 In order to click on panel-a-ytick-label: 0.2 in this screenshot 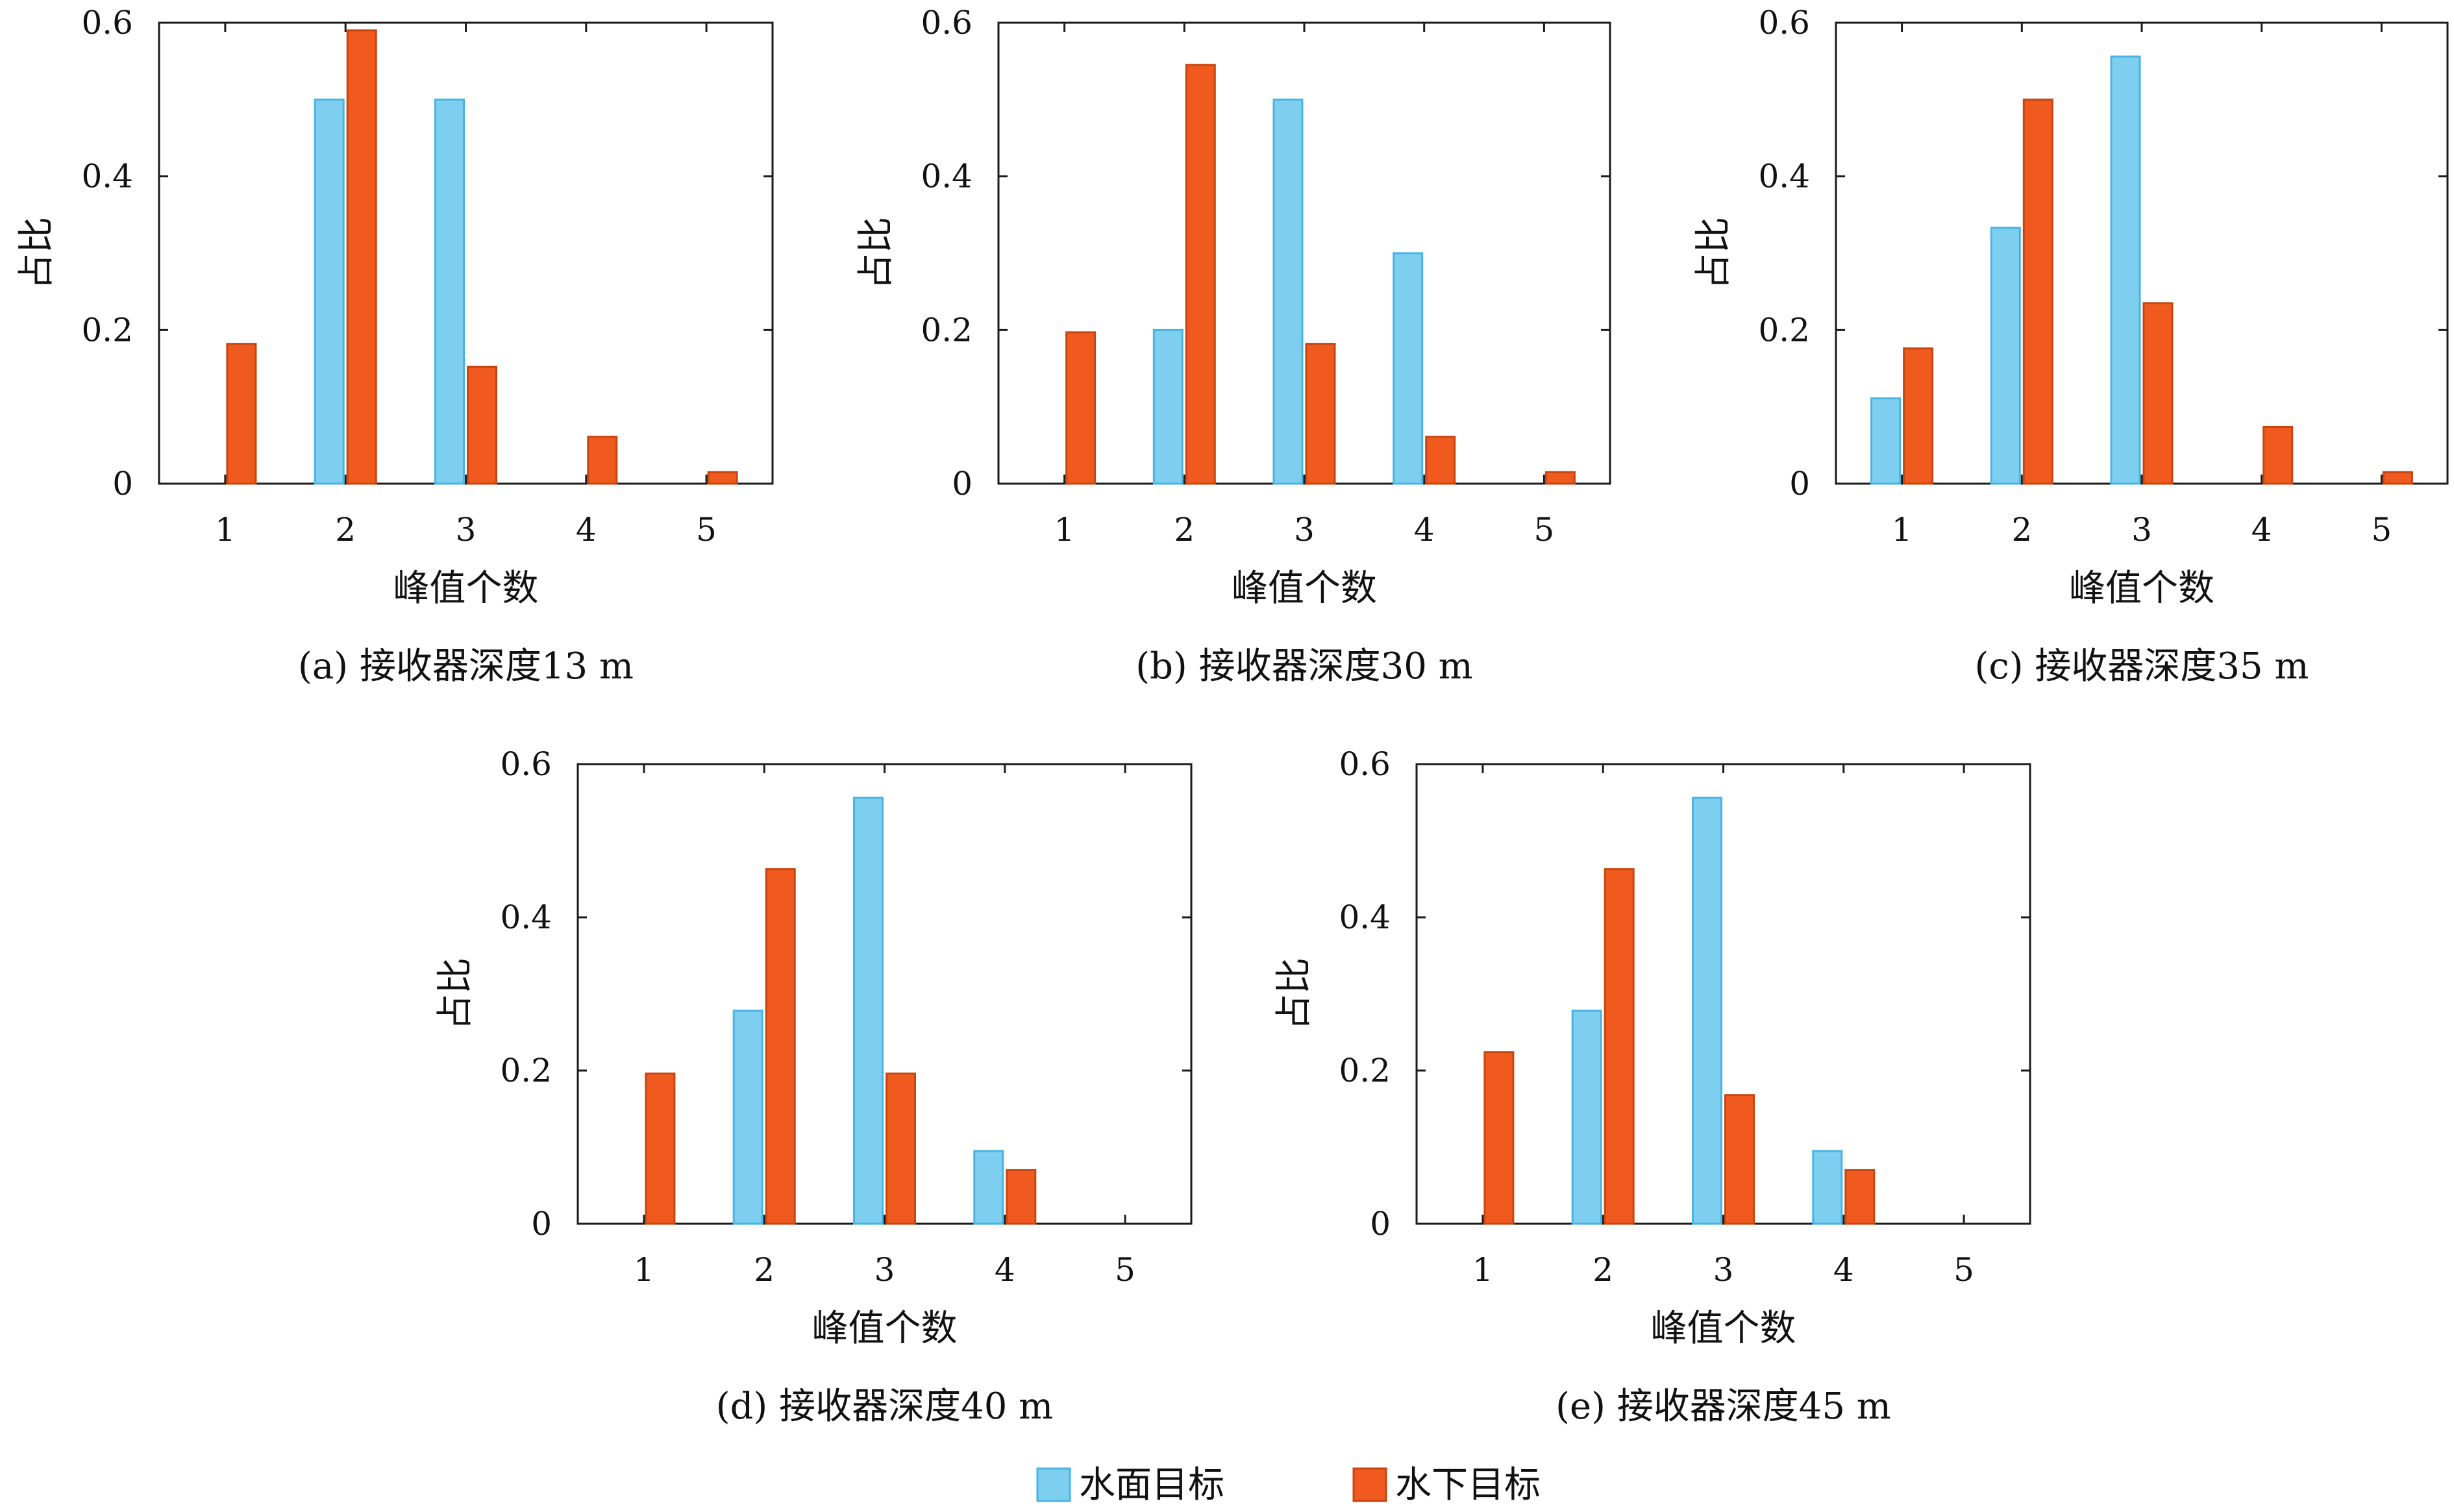, I will do `click(107, 330)`.